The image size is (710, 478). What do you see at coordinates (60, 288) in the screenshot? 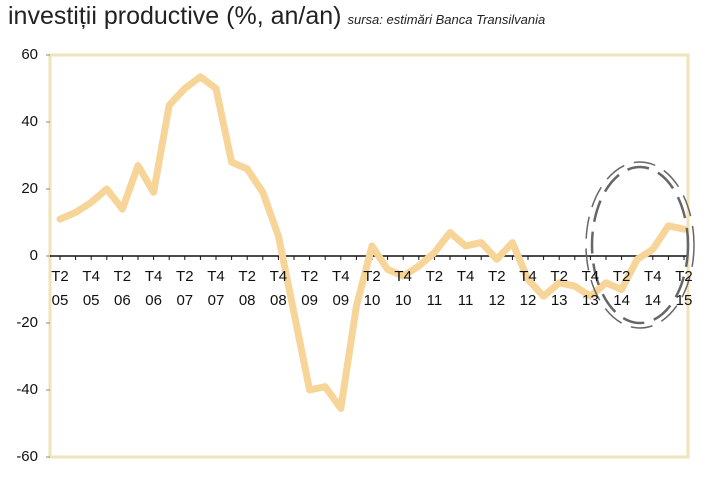
I see `x-tick-label: T2 05` at bounding box center [60, 288].